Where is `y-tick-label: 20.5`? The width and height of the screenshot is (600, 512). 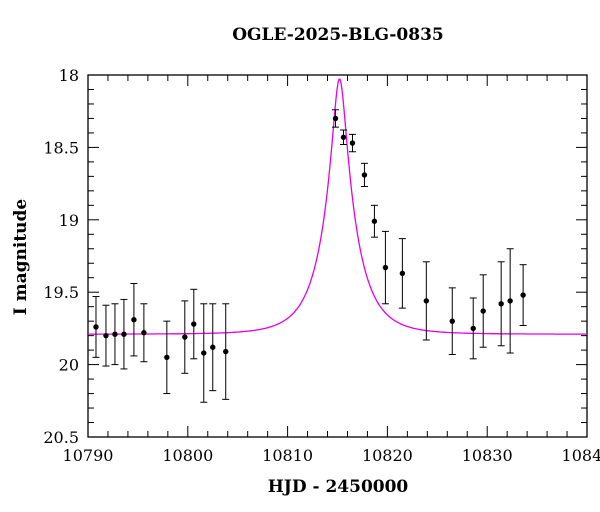 y-tick-label: 20.5 is located at coordinates (61, 437).